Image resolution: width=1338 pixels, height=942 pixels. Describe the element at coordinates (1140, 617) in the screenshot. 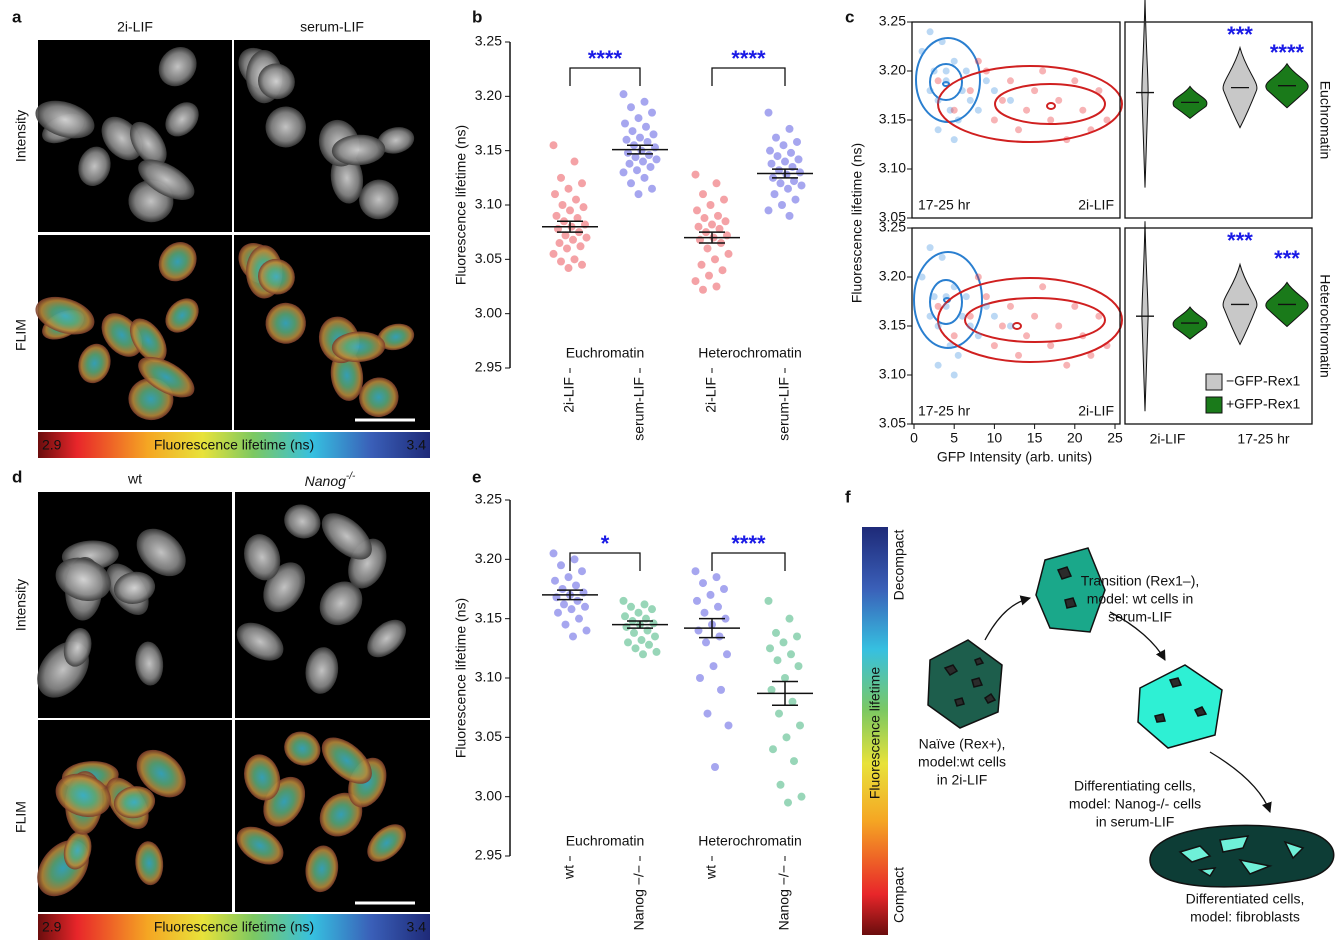

I see `state-text: serum-LIF` at that location.